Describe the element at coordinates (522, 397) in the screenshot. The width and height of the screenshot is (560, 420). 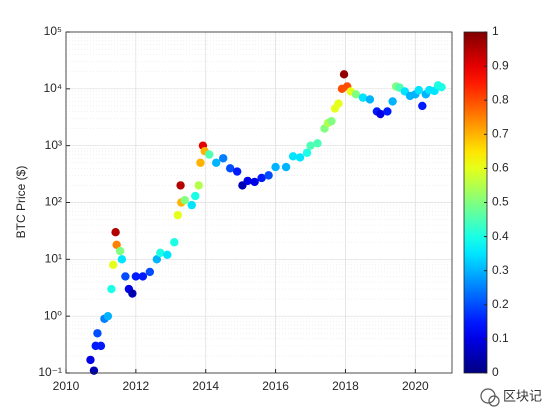
I see `watermark-text: 区块记` at that location.